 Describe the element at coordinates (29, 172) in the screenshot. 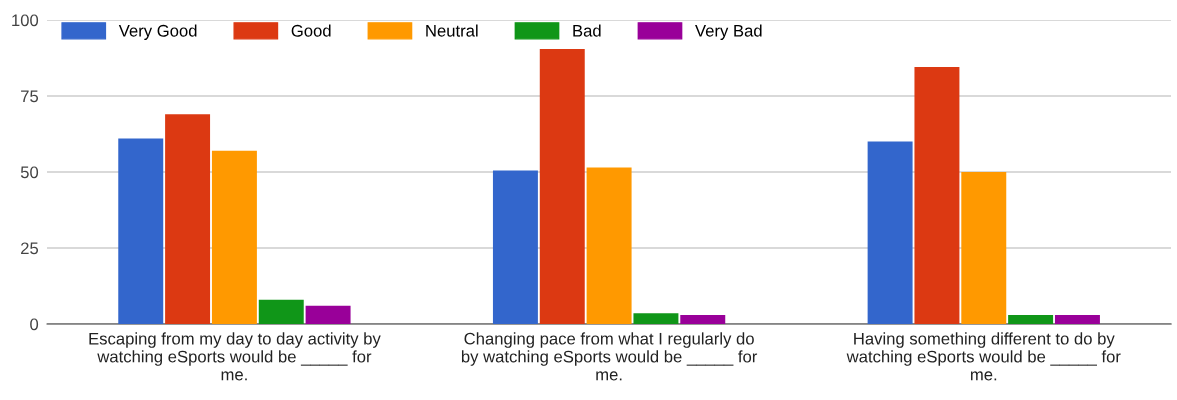

I see `y-tick-label: 50` at that location.